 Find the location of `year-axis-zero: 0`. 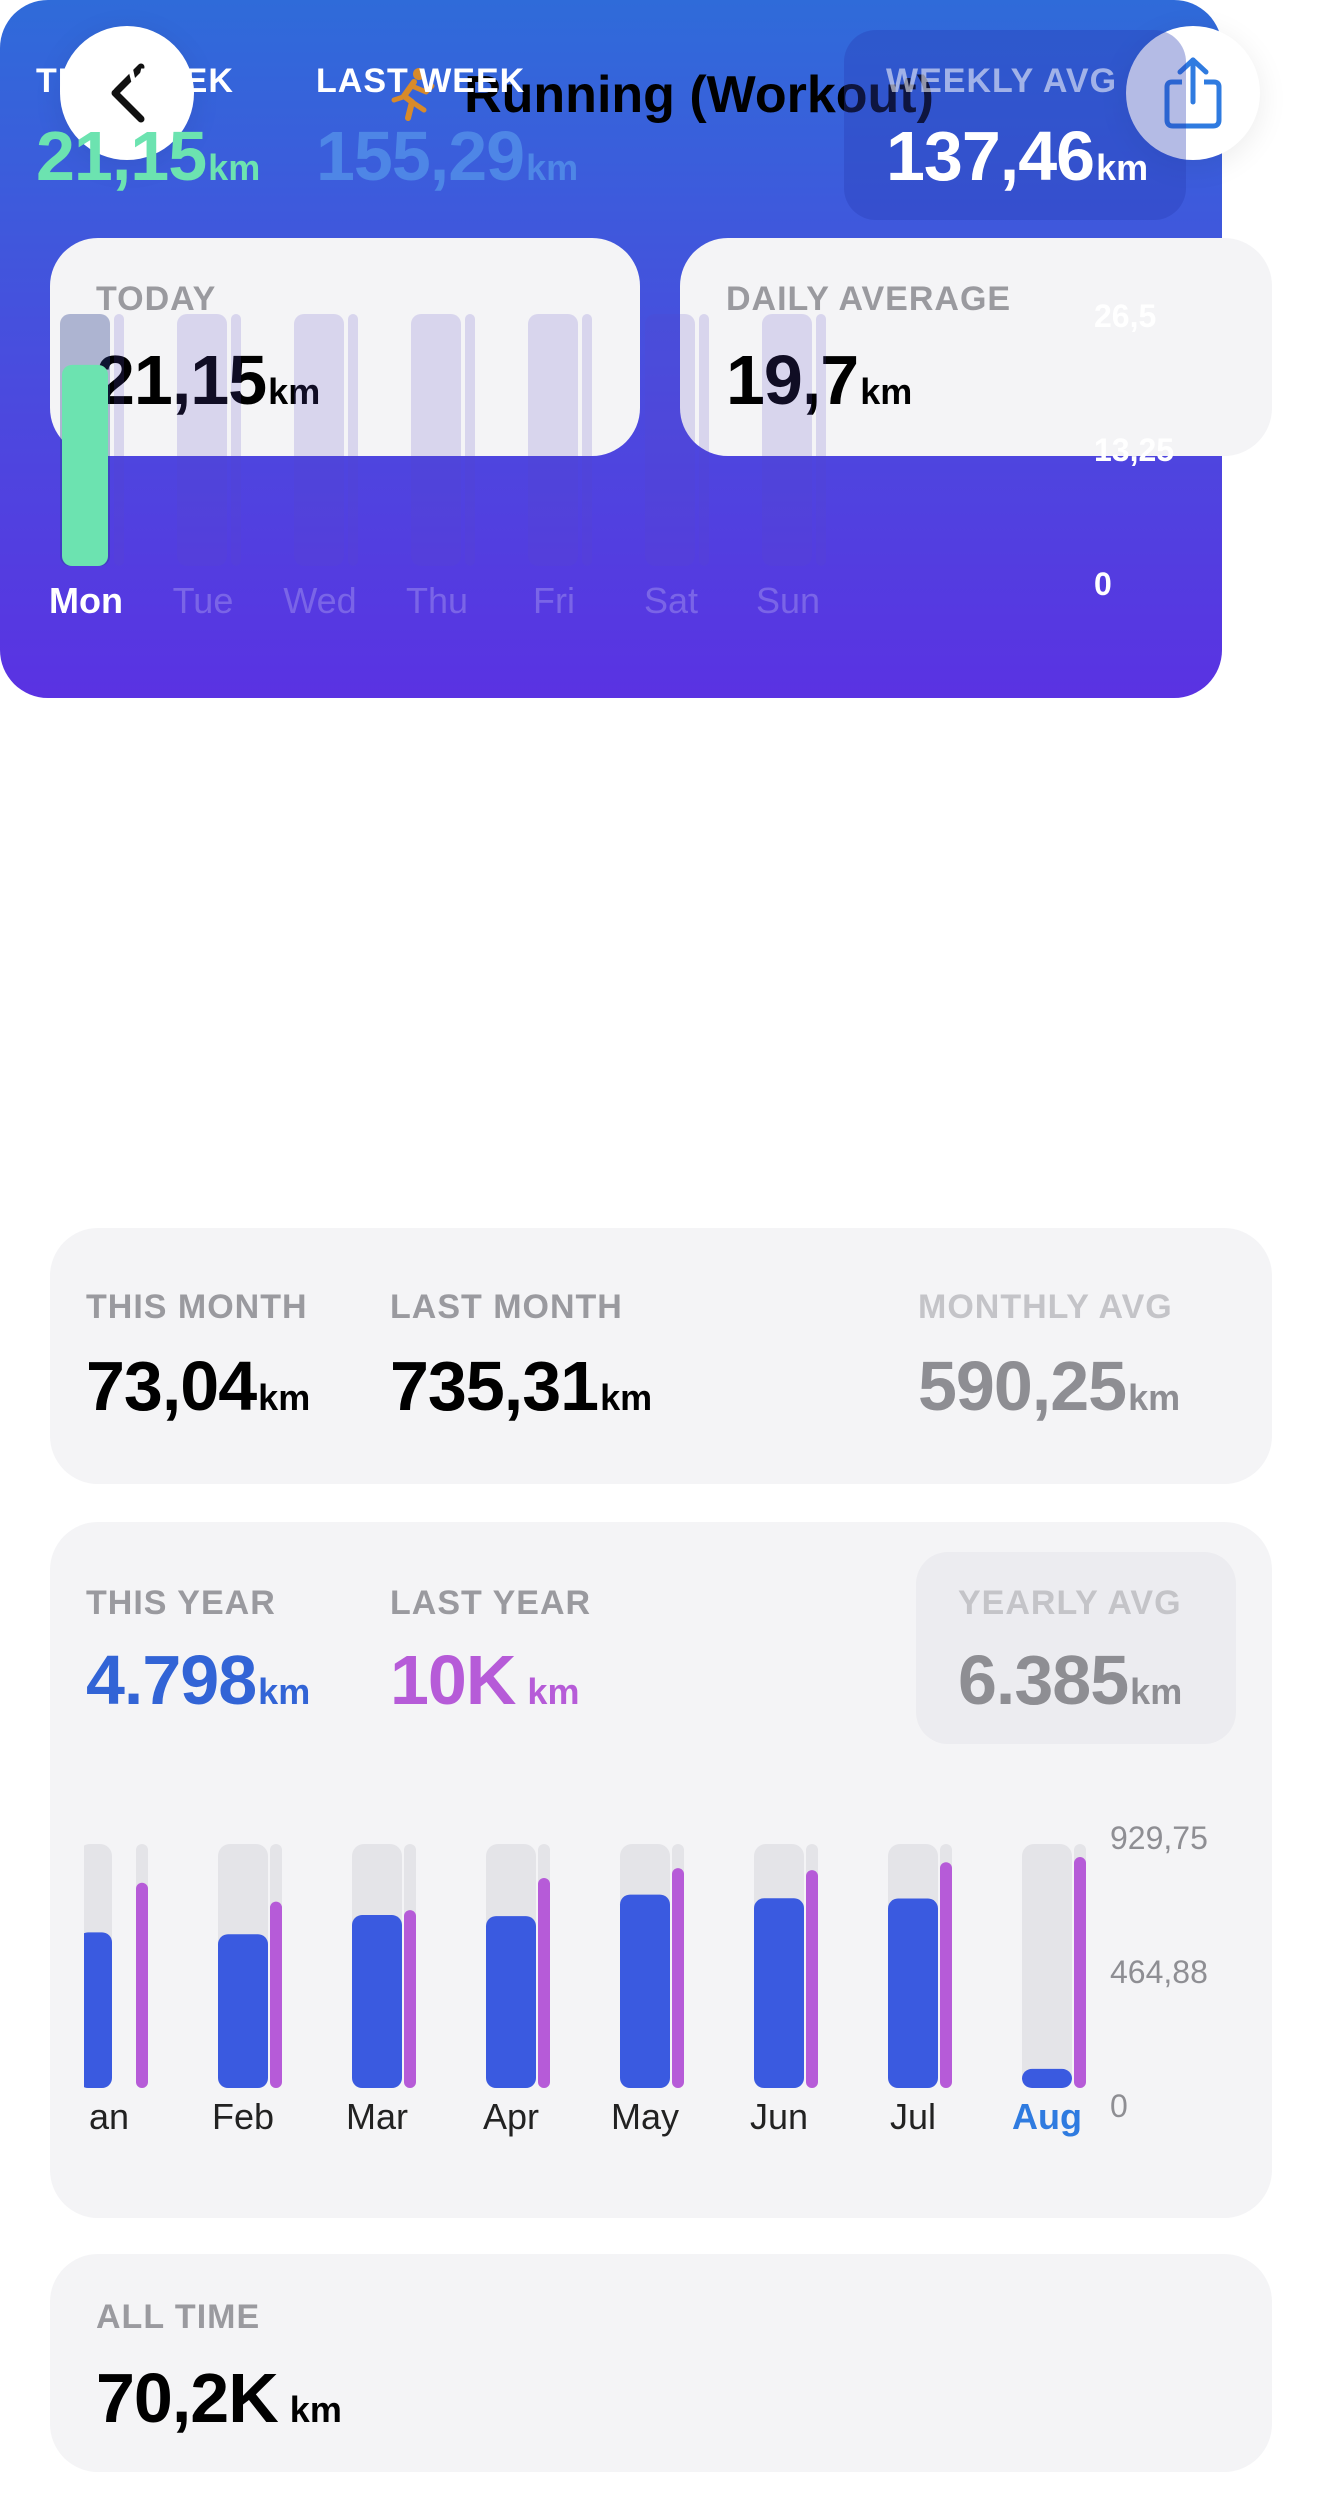

year-axis-zero: 0 is located at coordinates (1119, 2106).